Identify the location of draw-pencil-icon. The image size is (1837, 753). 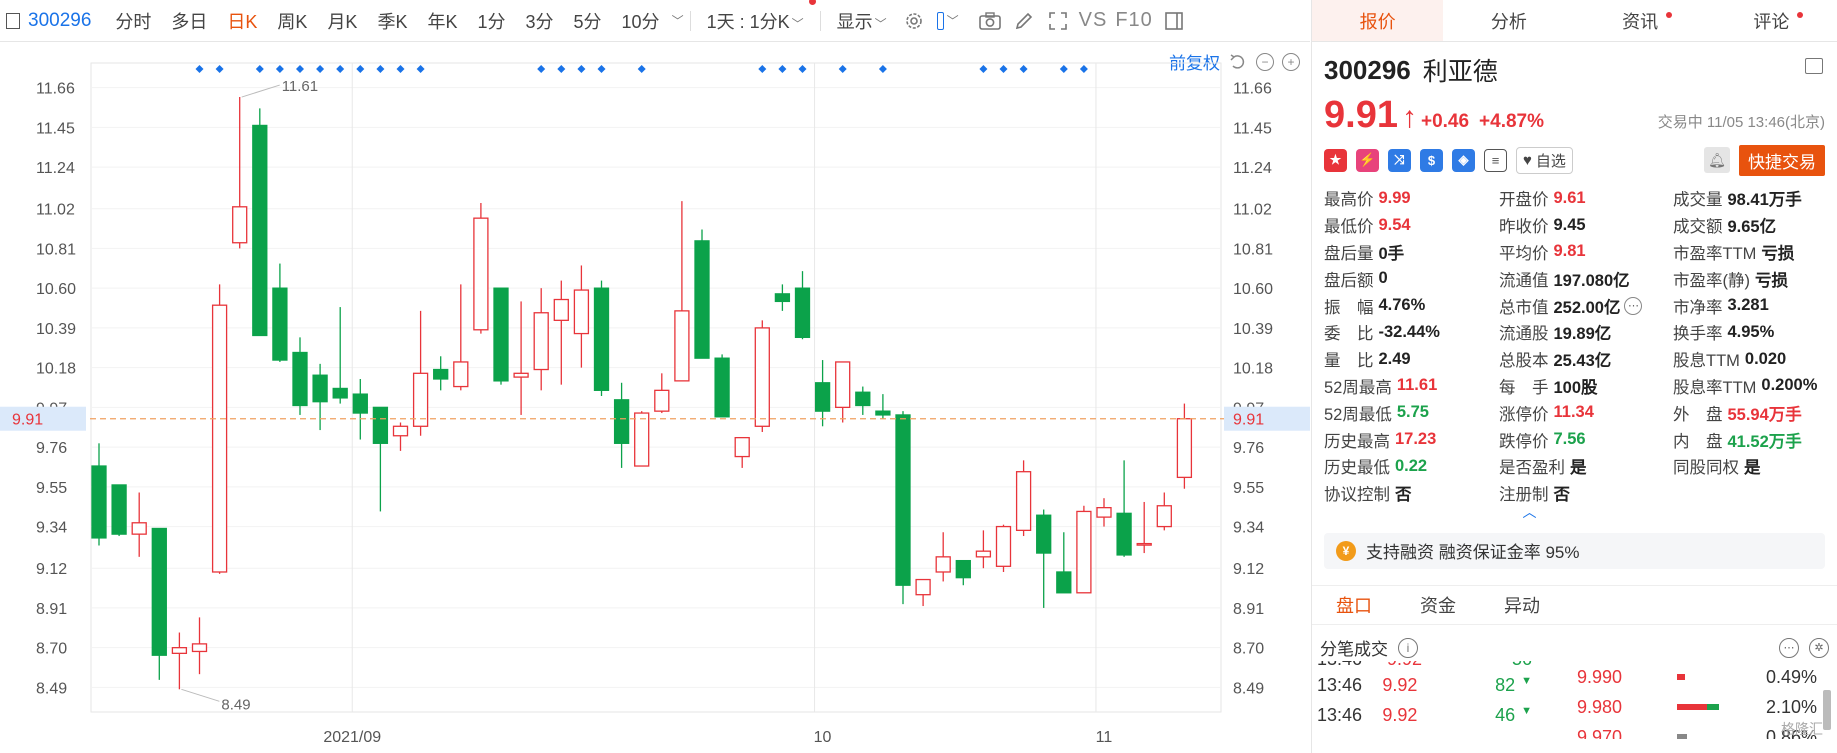
(1024, 21).